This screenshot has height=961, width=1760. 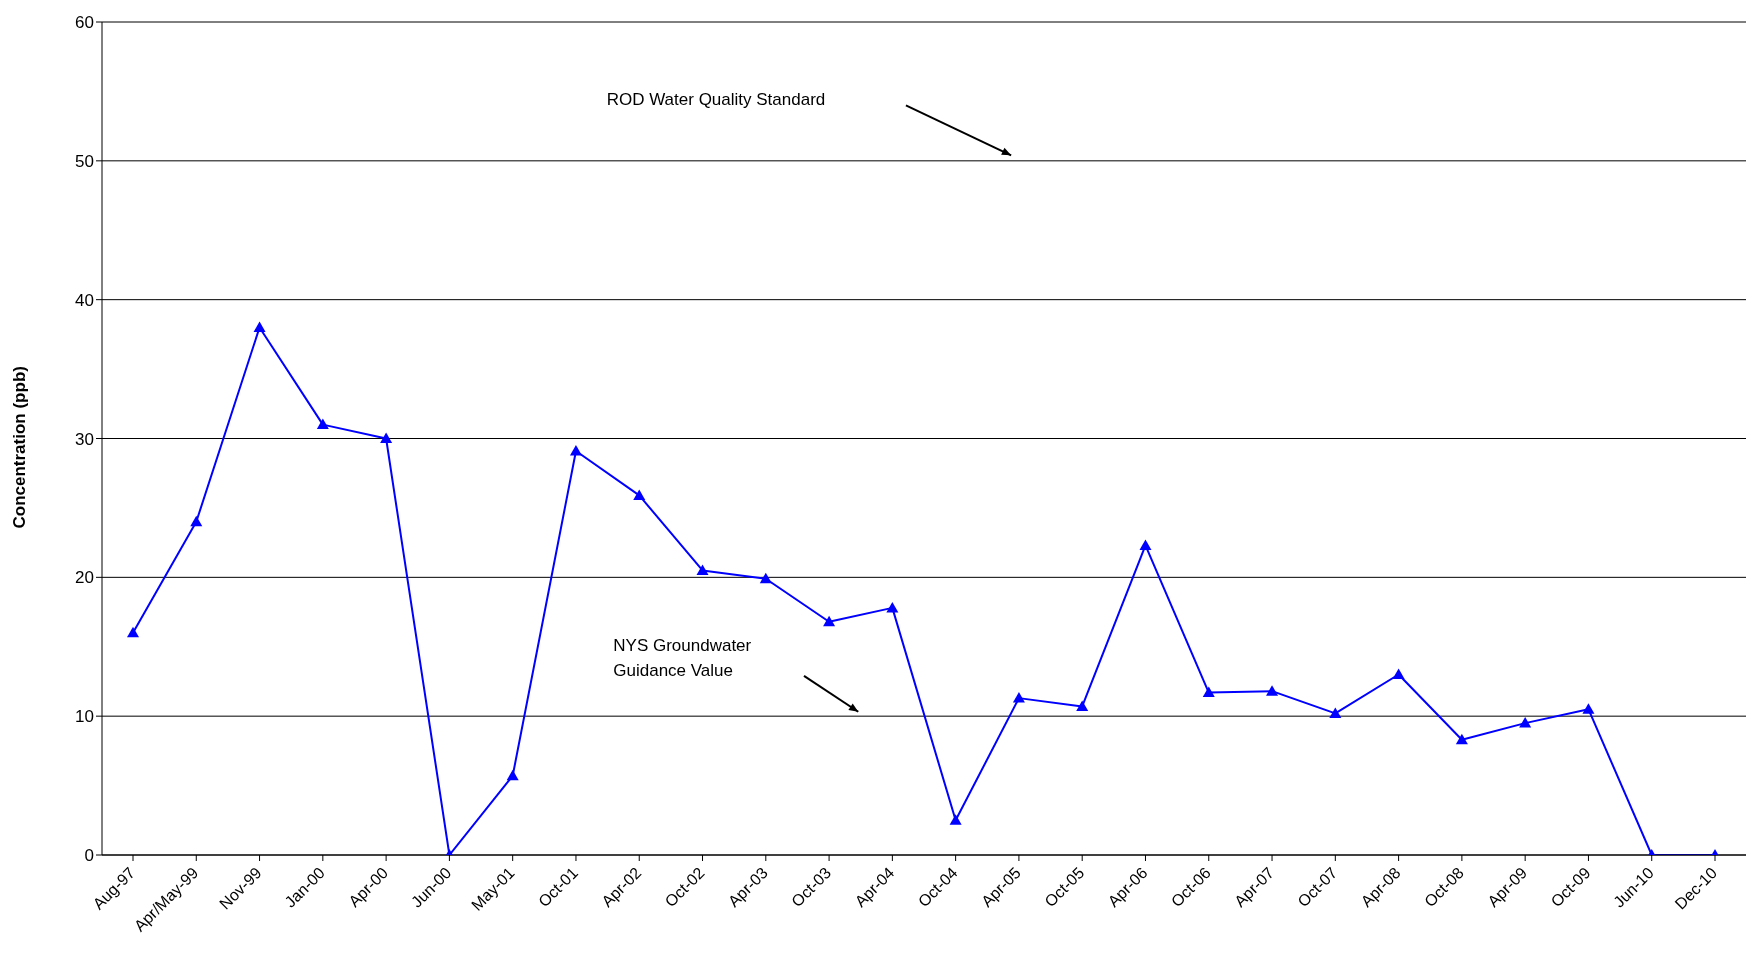 What do you see at coordinates (20, 447) in the screenshot?
I see `y-axis-title: Concentration (ppb)` at bounding box center [20, 447].